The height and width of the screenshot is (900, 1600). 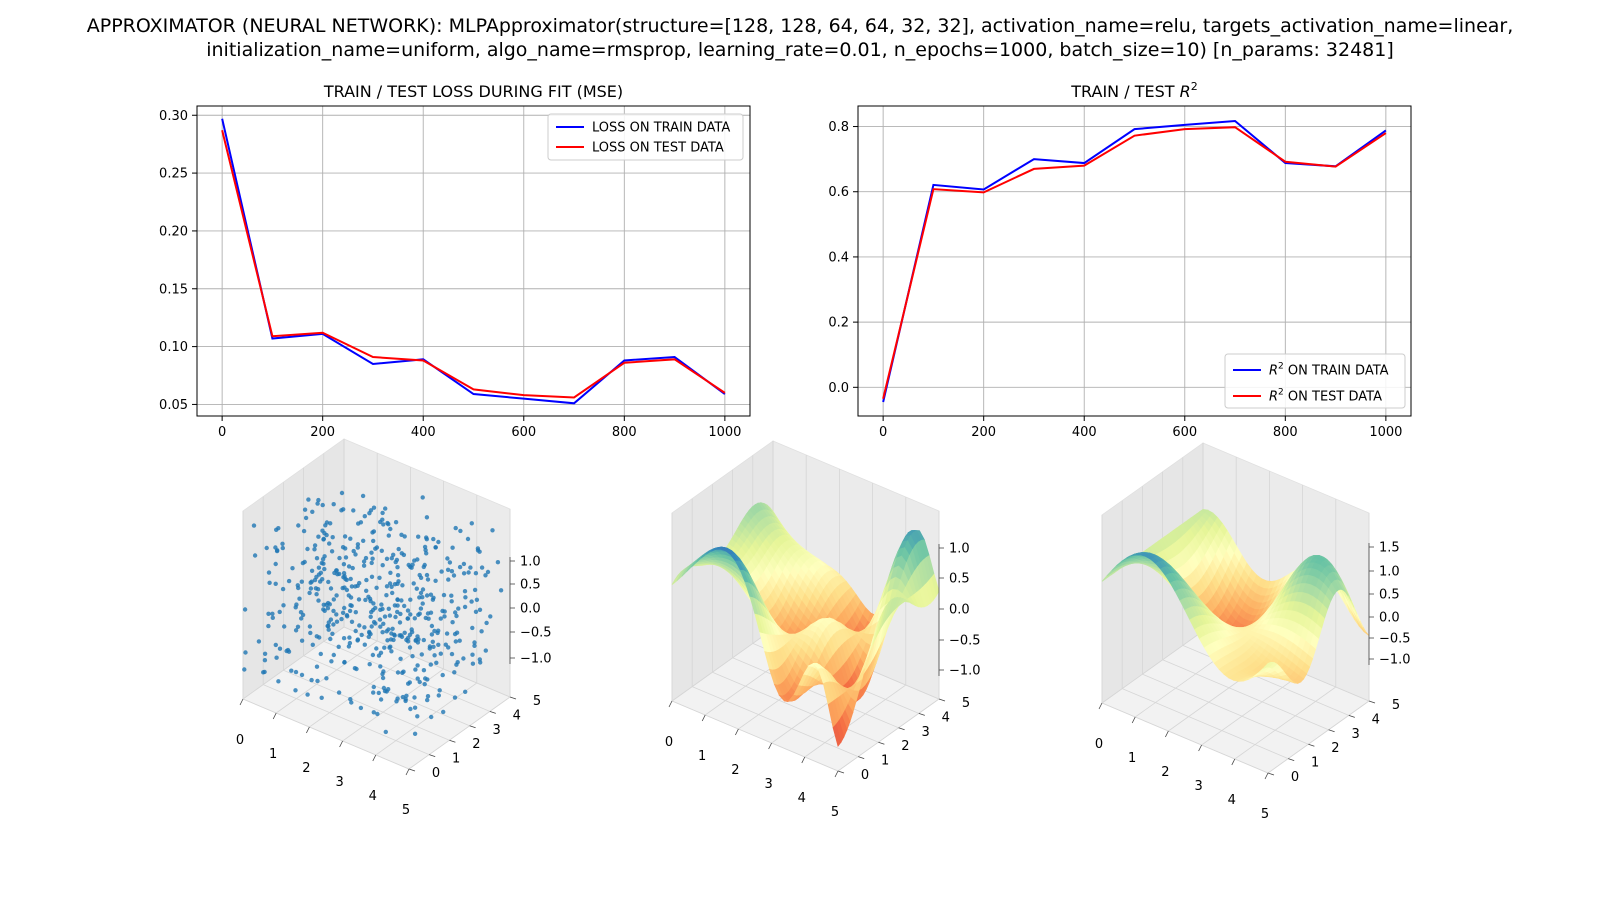 I want to click on chart-title: TRAIN / TEST LOSS DURING FIT (MSE), so click(x=473, y=91).